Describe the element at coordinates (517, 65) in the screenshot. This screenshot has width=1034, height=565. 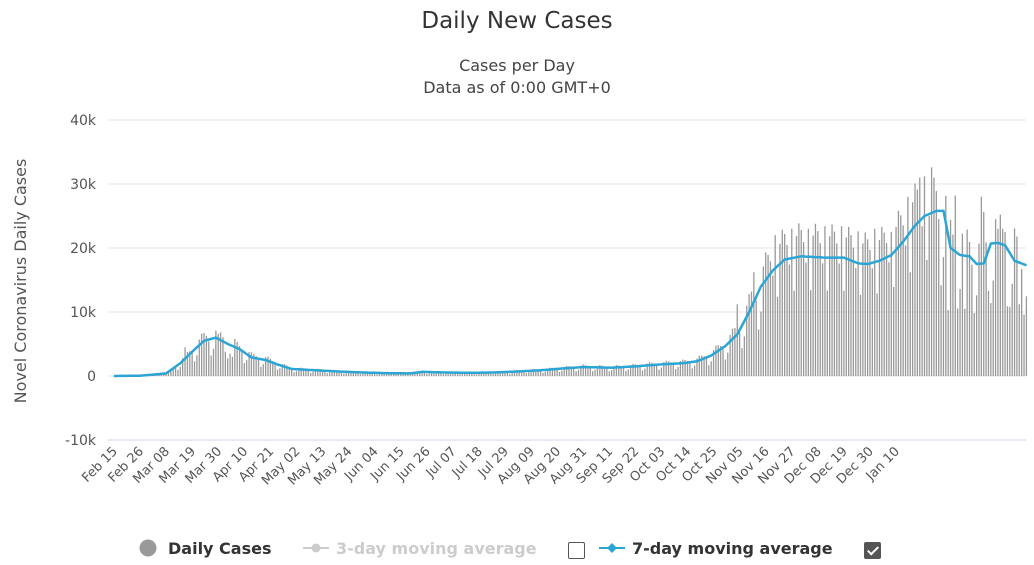
I see `chart-subtitle-line-1: Cases per Day` at that location.